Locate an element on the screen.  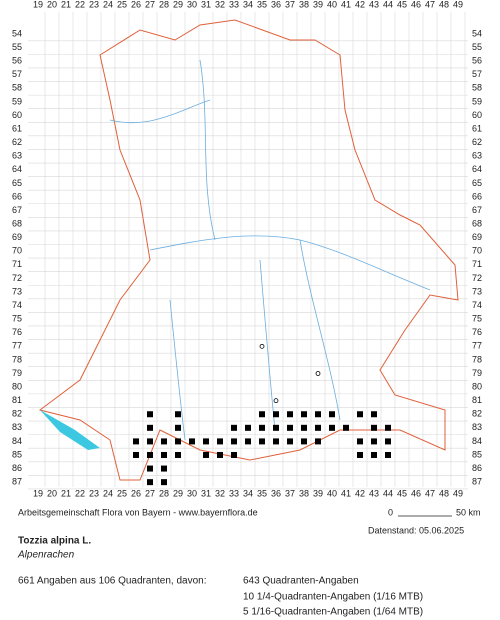
species-name: Tozzia alpina L. is located at coordinates (54, 541).